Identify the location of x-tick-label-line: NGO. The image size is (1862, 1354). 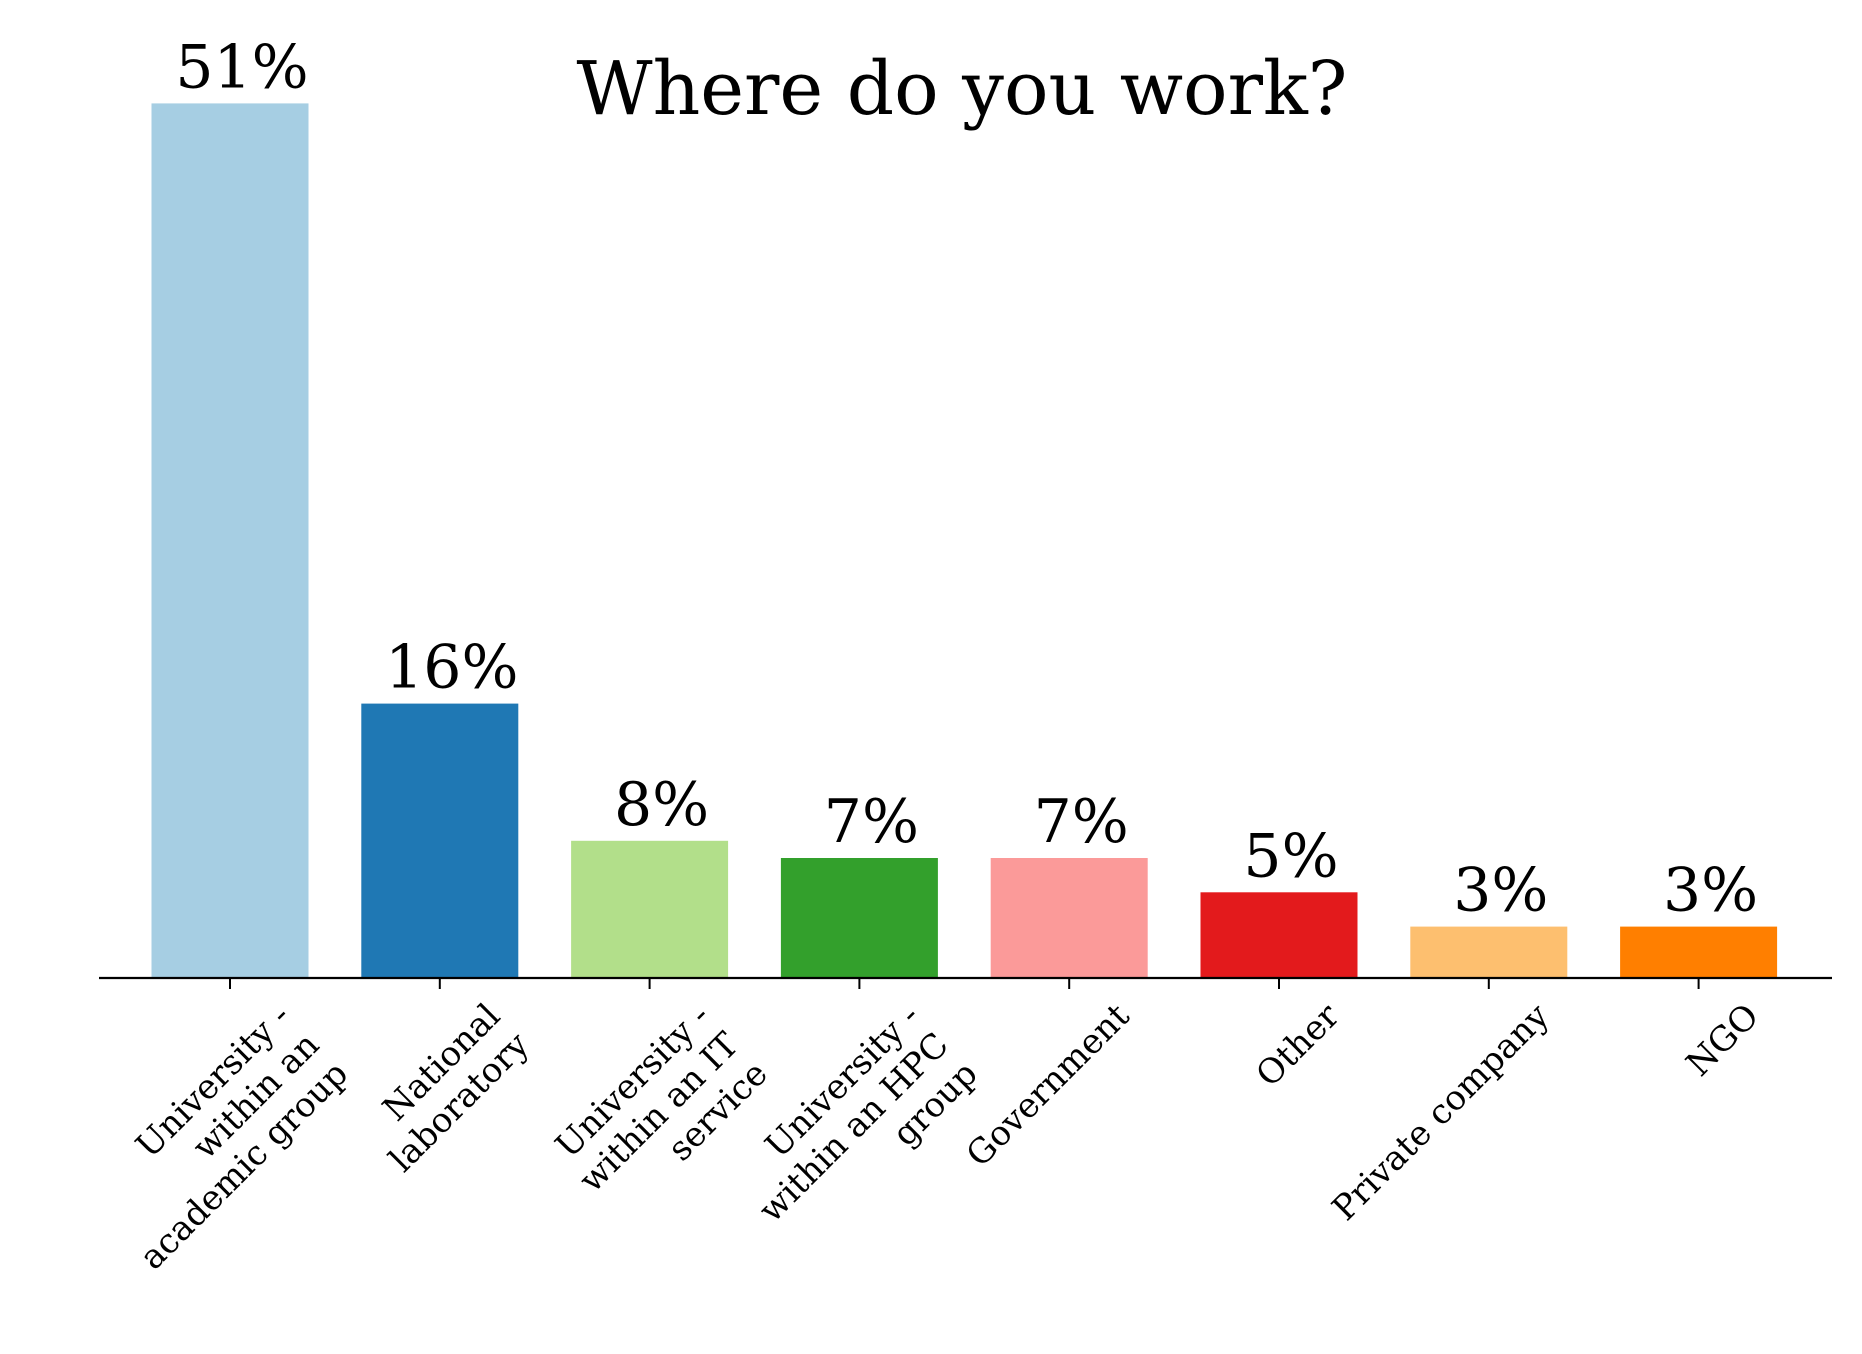
(1723, 1040).